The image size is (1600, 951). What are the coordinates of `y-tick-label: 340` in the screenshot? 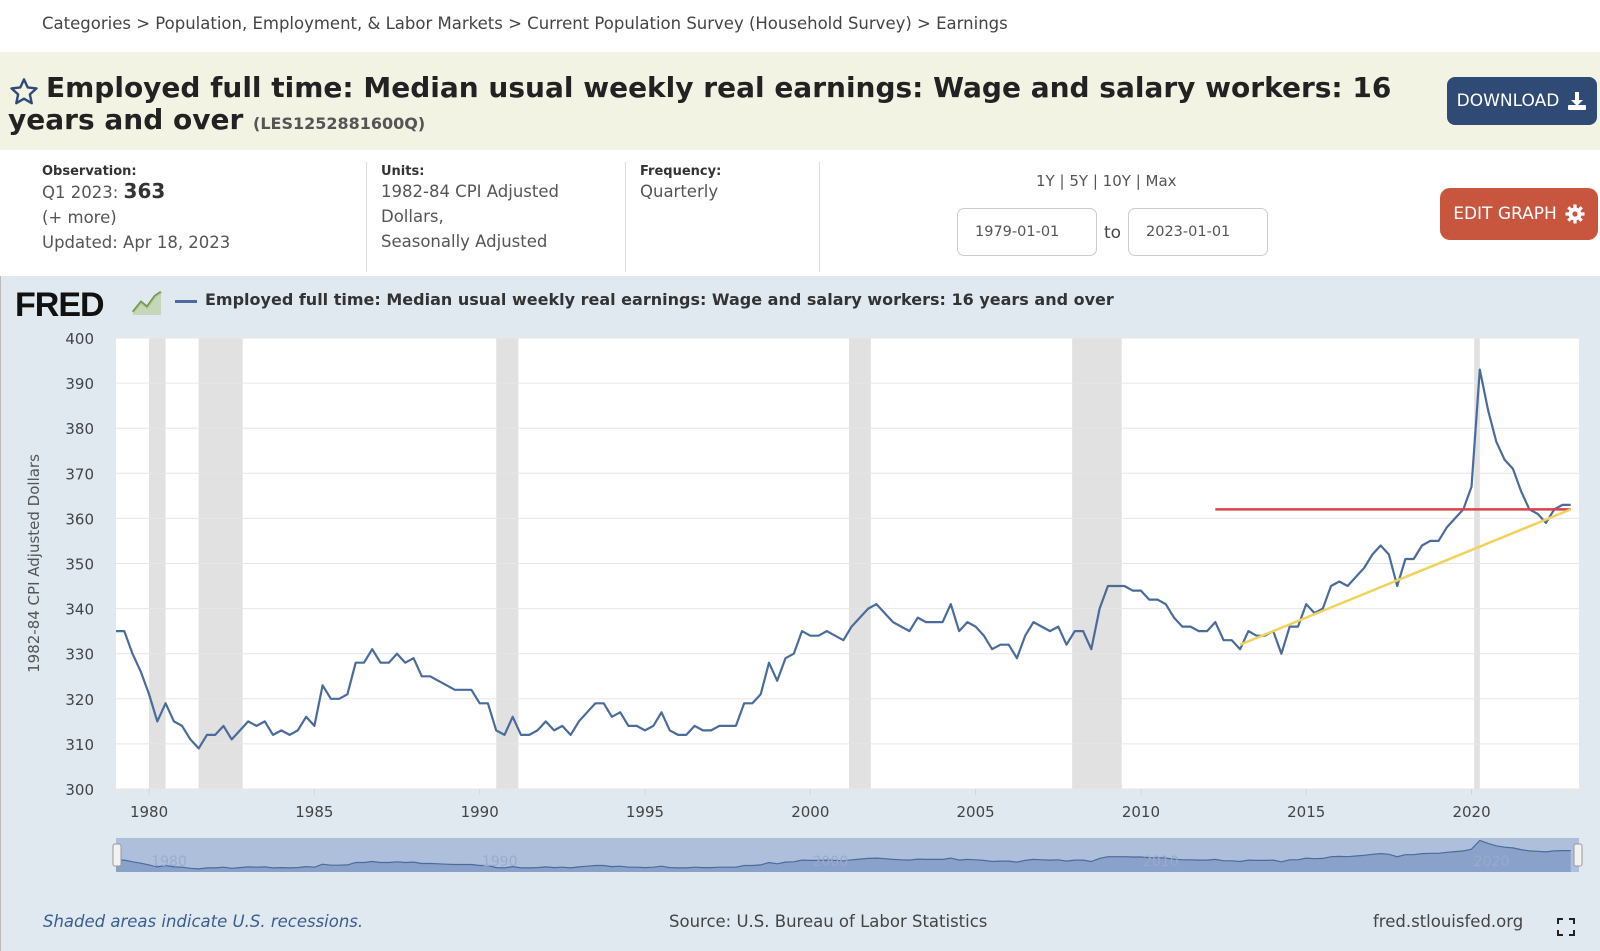 It's located at (79, 610).